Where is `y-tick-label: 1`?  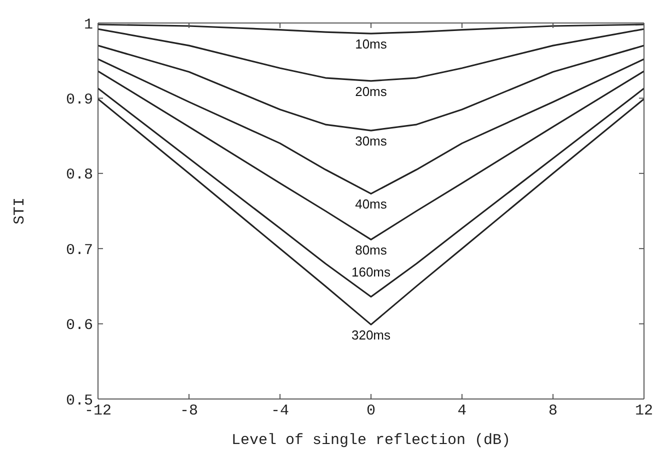
y-tick-label: 1 is located at coordinates (88, 25).